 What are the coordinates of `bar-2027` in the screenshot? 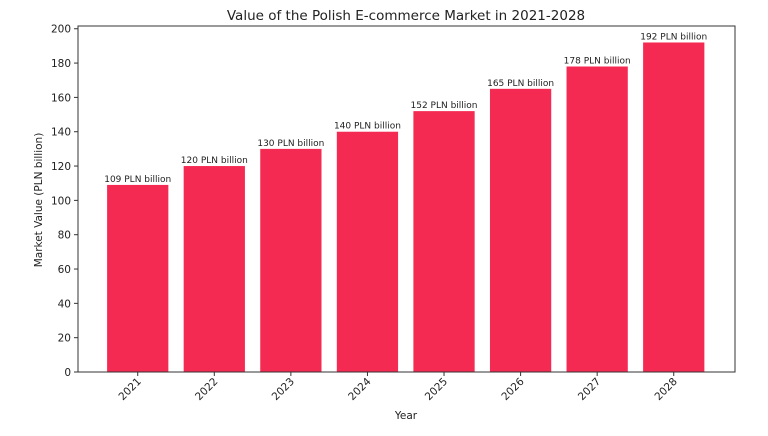 It's located at (597, 219).